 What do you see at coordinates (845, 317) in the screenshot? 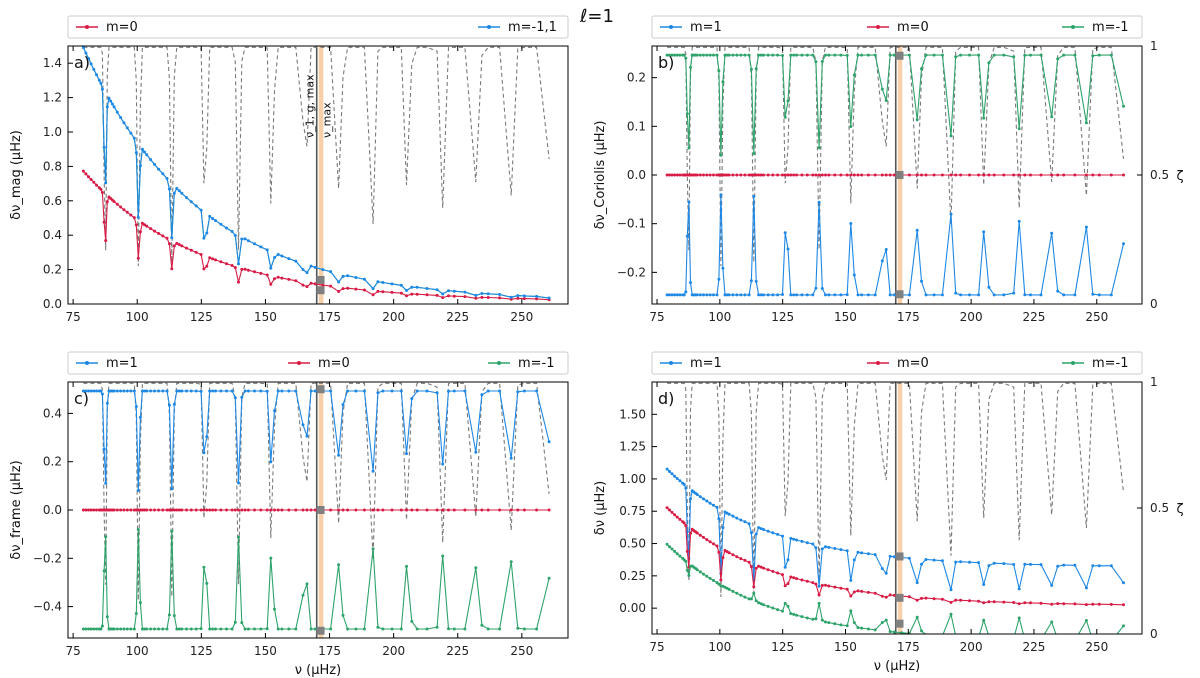
I see `x-tick-label: 150` at bounding box center [845, 317].